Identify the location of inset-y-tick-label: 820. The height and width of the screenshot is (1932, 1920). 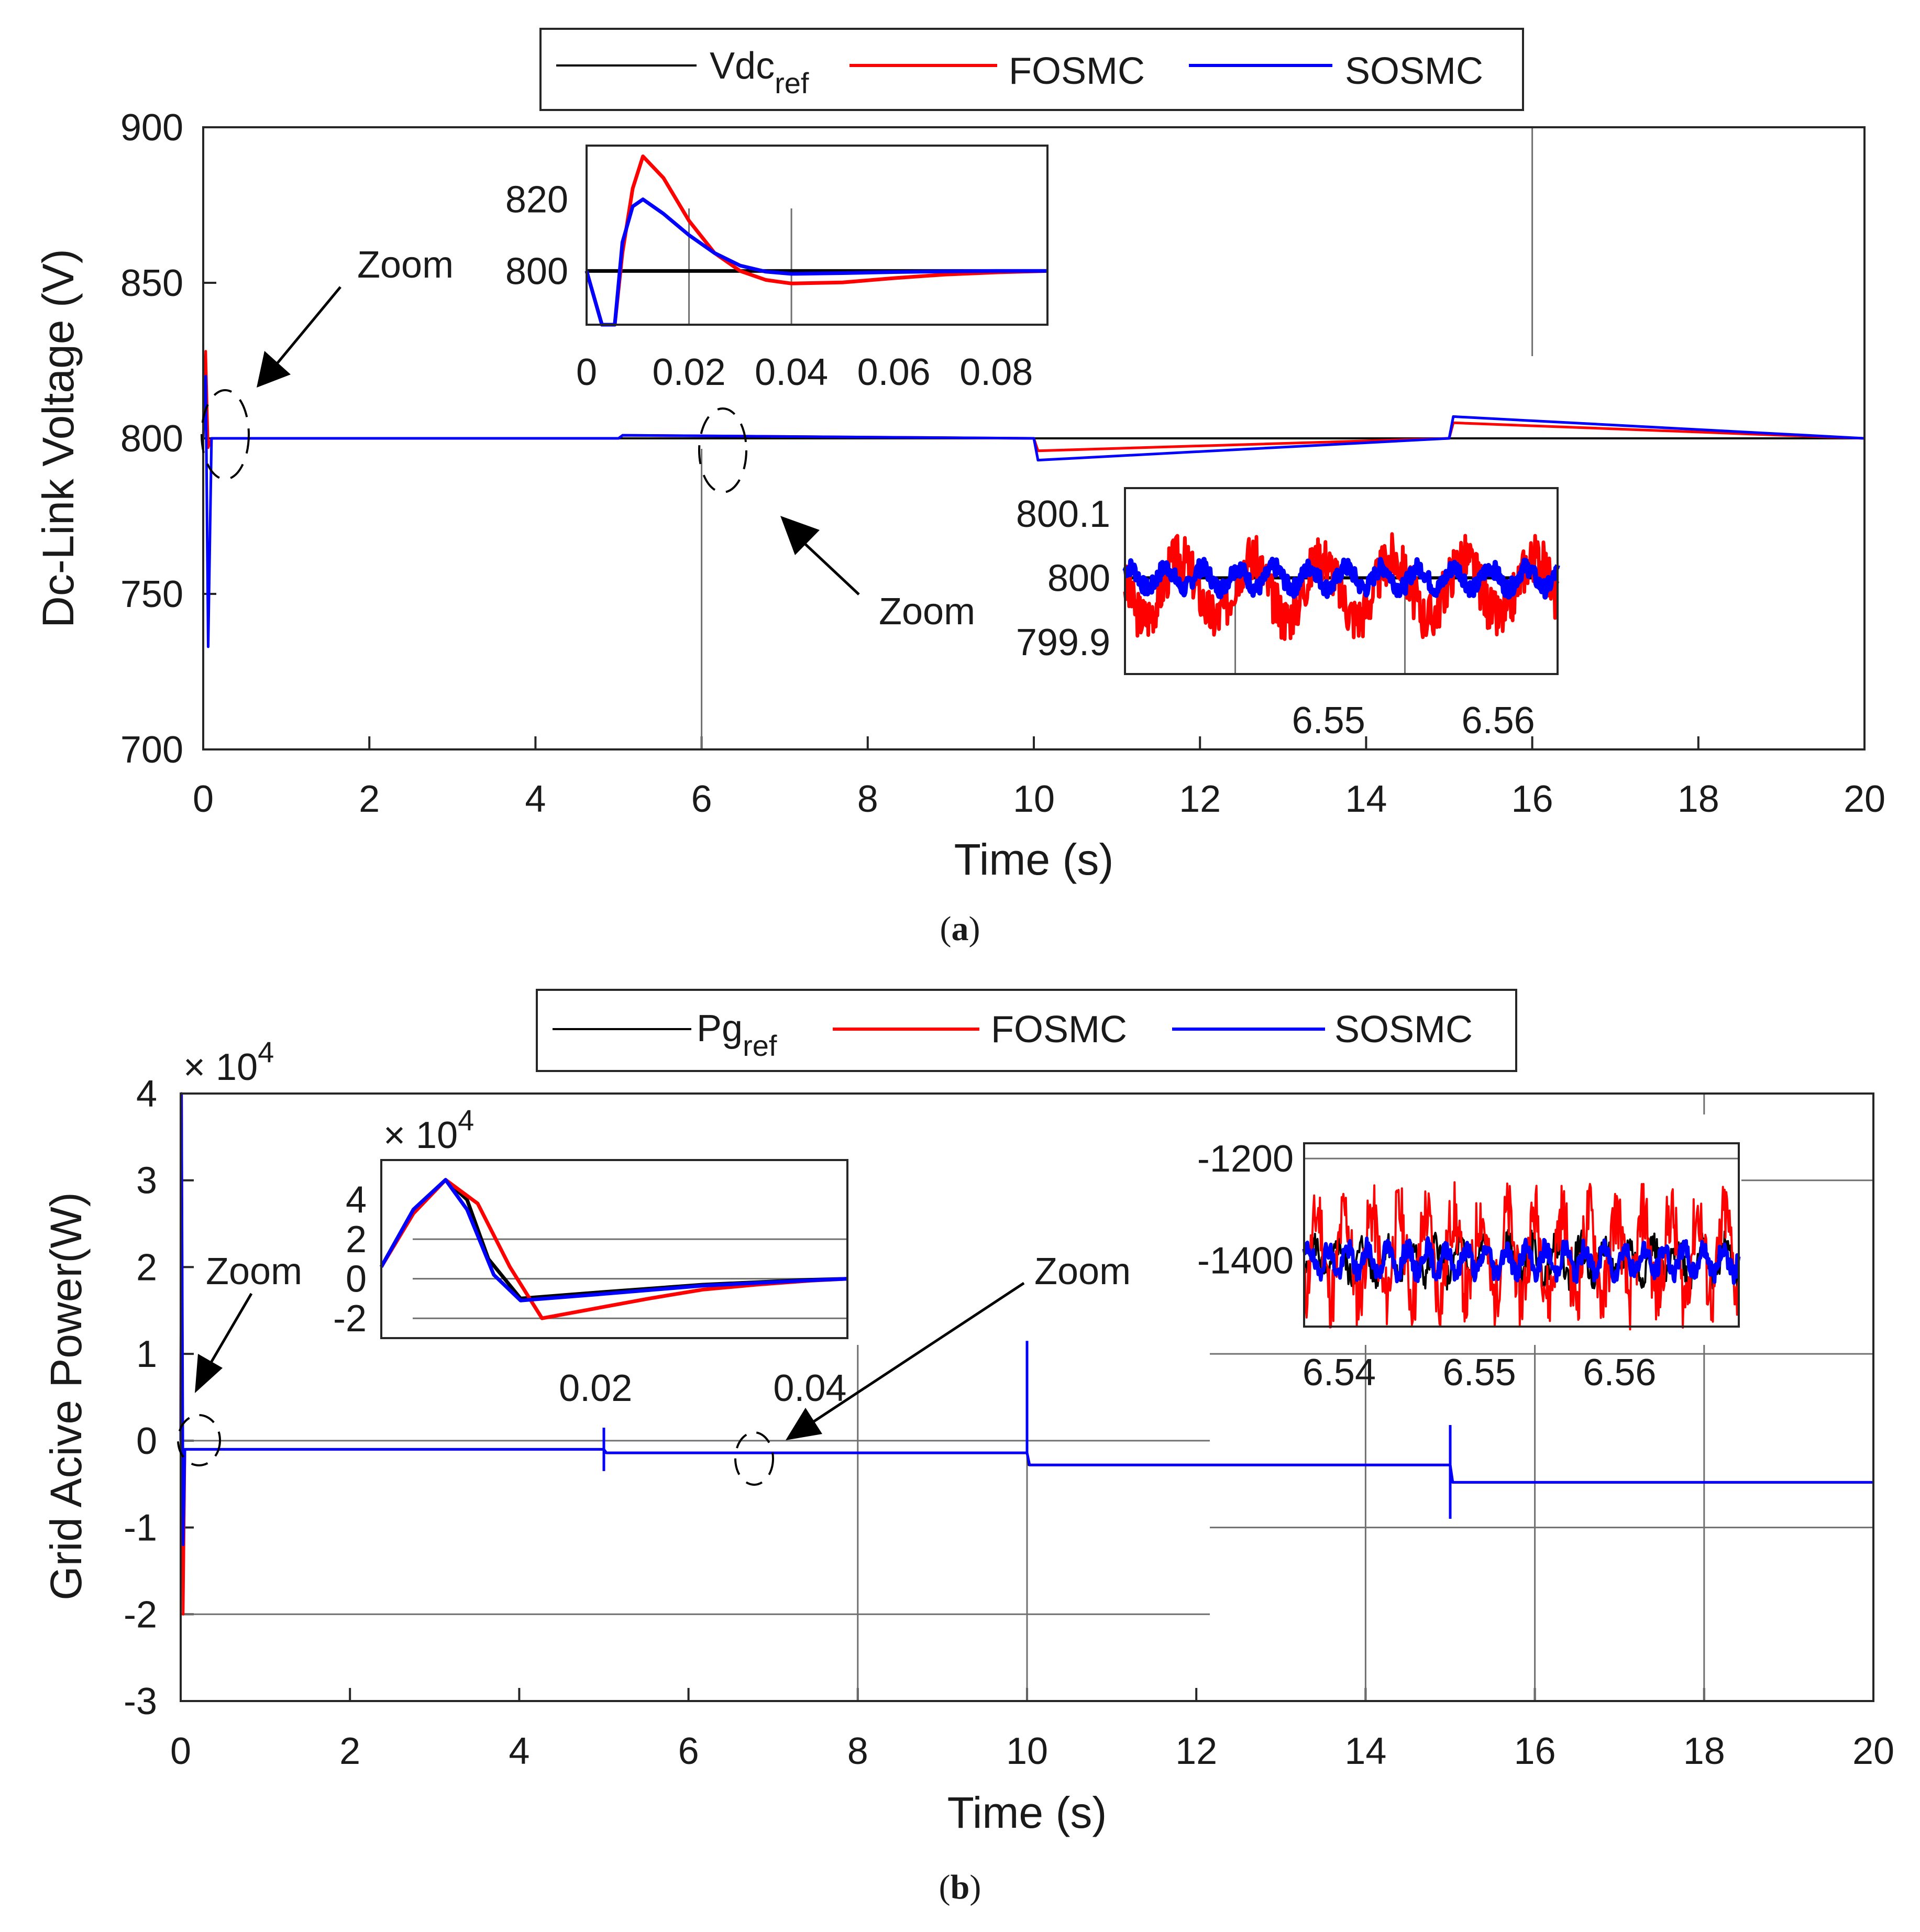
(537, 200).